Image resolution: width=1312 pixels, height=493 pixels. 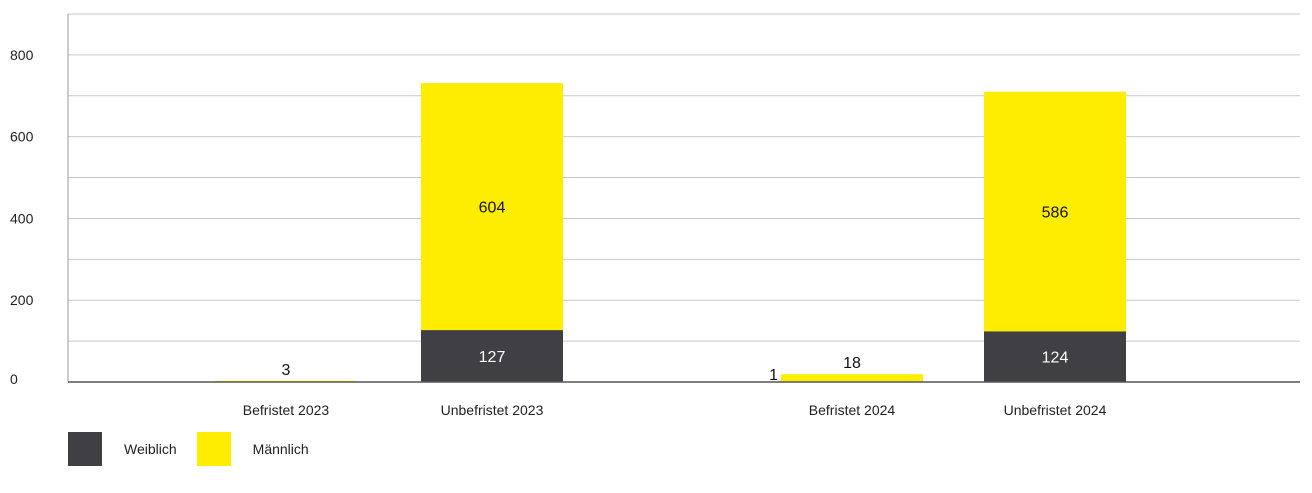 I want to click on y-axis: 0 200 400 600 800, so click(x=39, y=200).